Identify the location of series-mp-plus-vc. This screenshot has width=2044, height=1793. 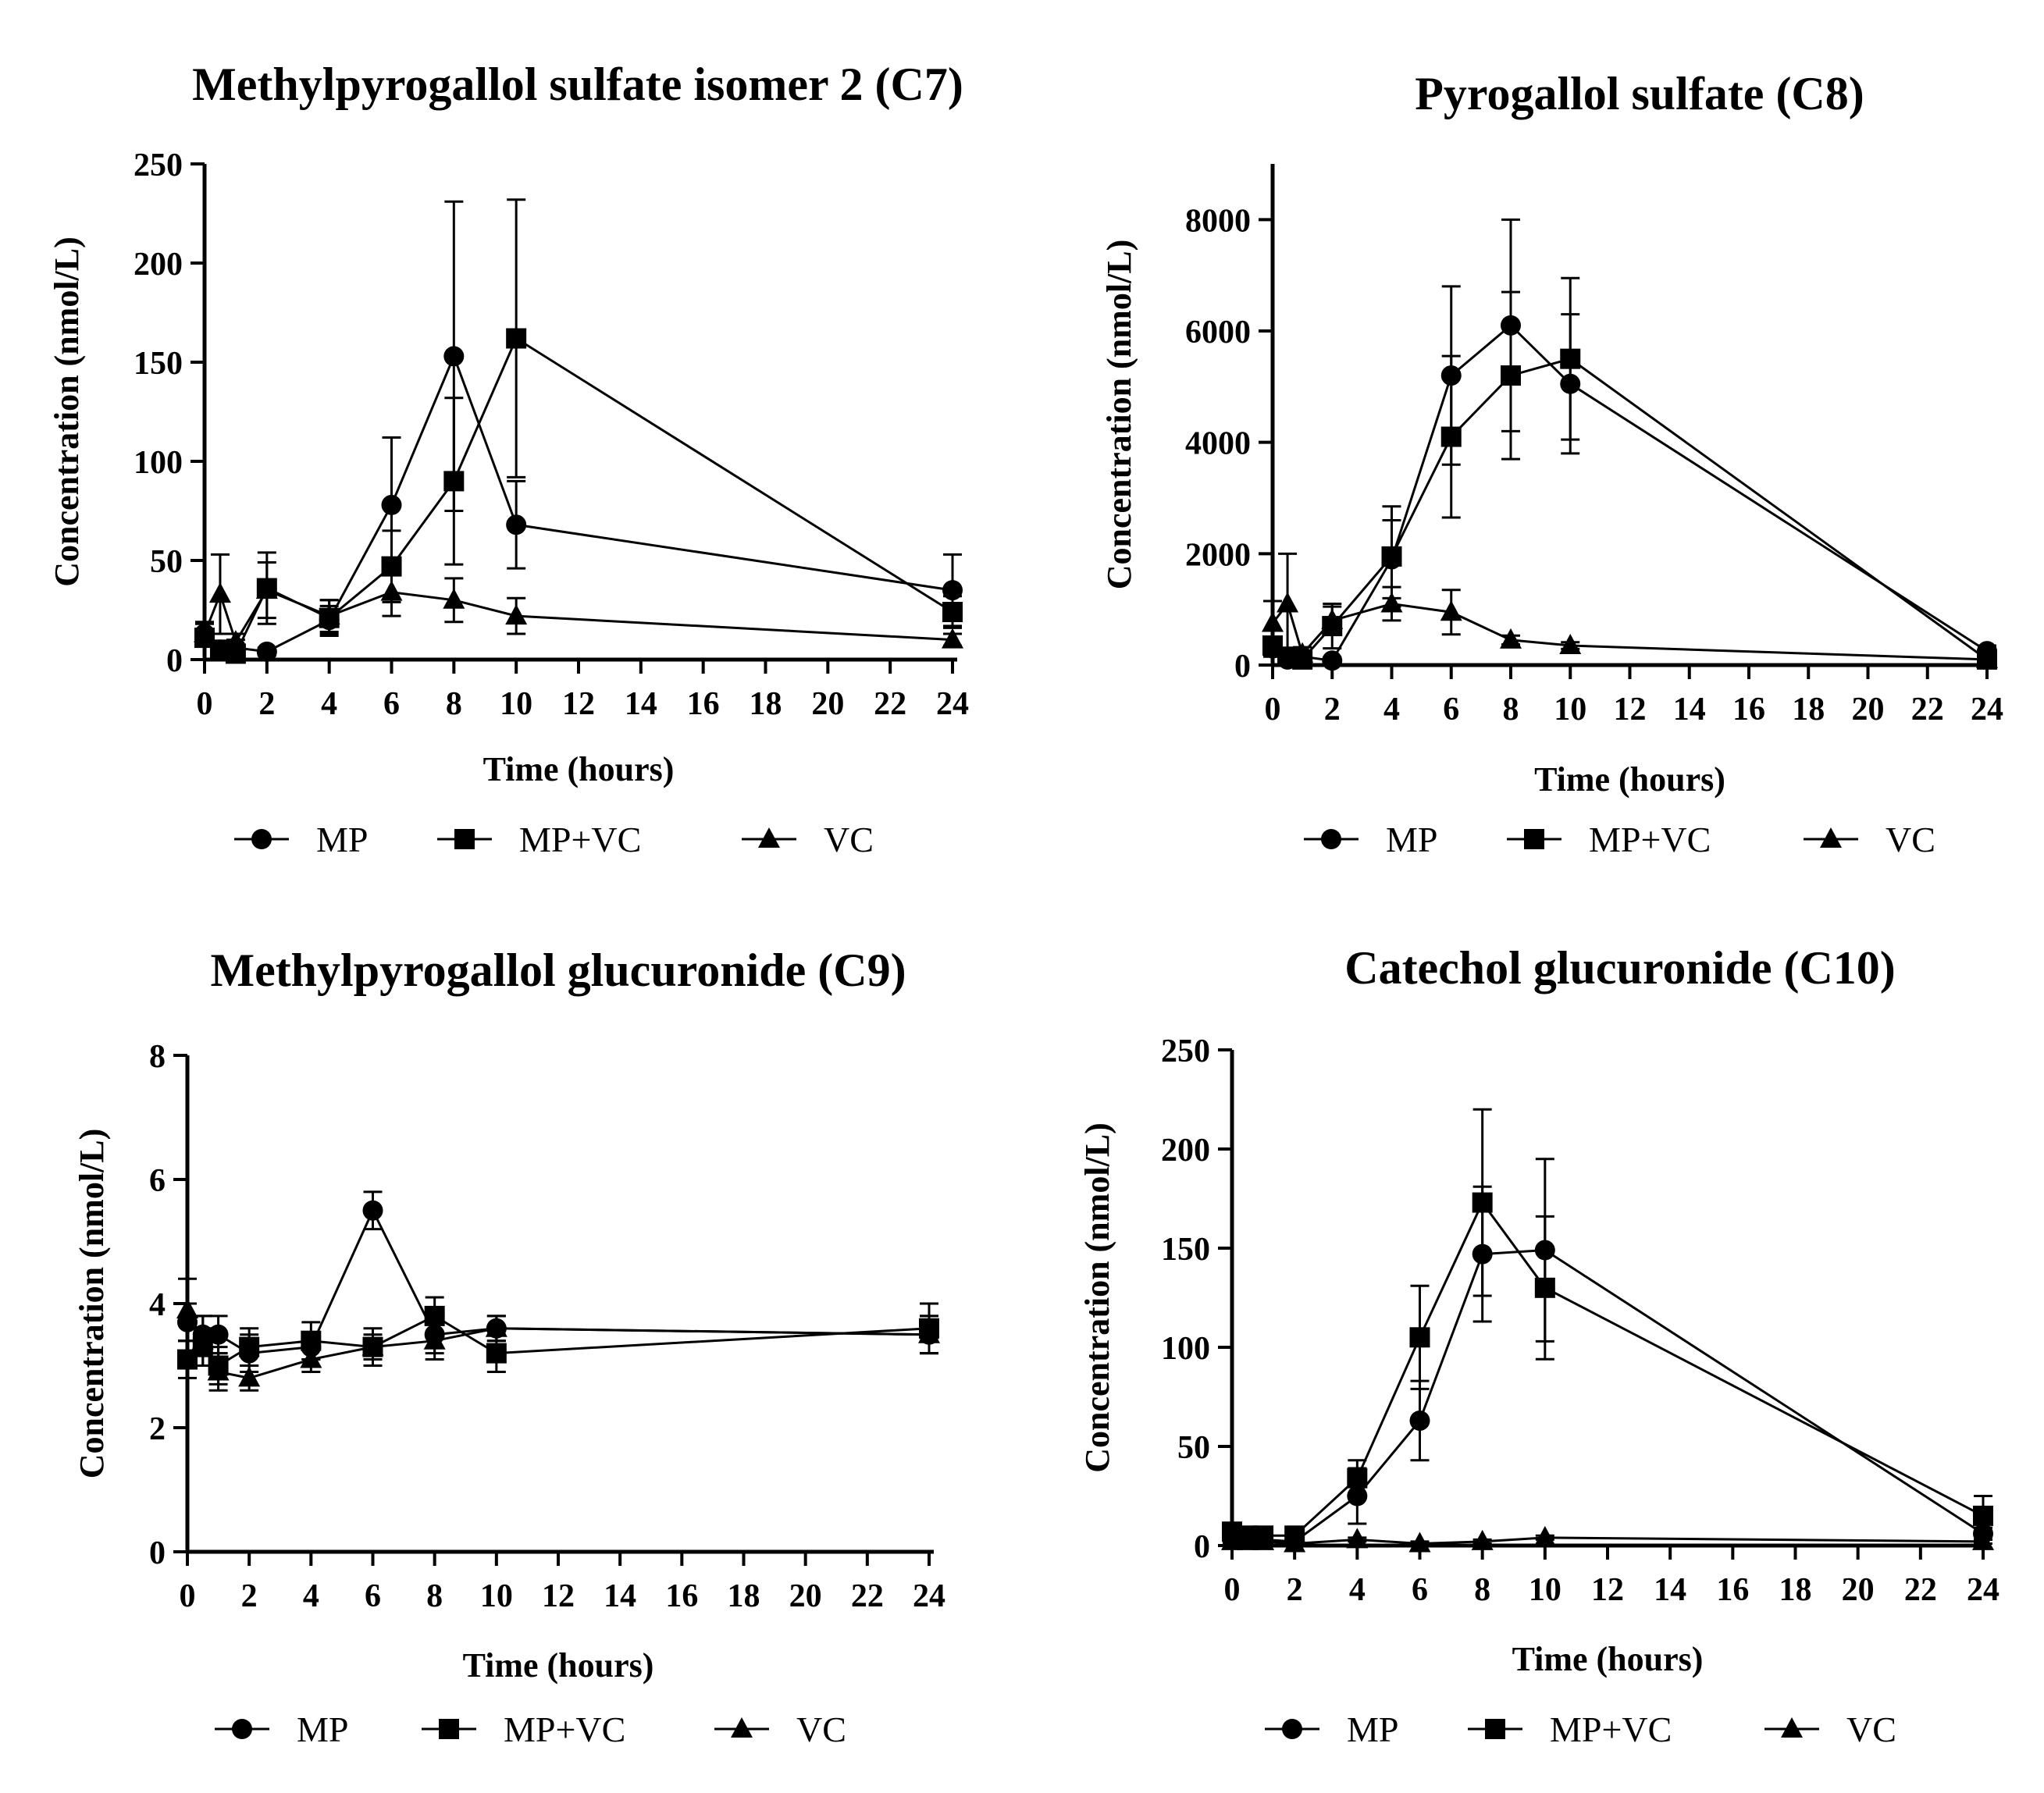
(558, 1341).